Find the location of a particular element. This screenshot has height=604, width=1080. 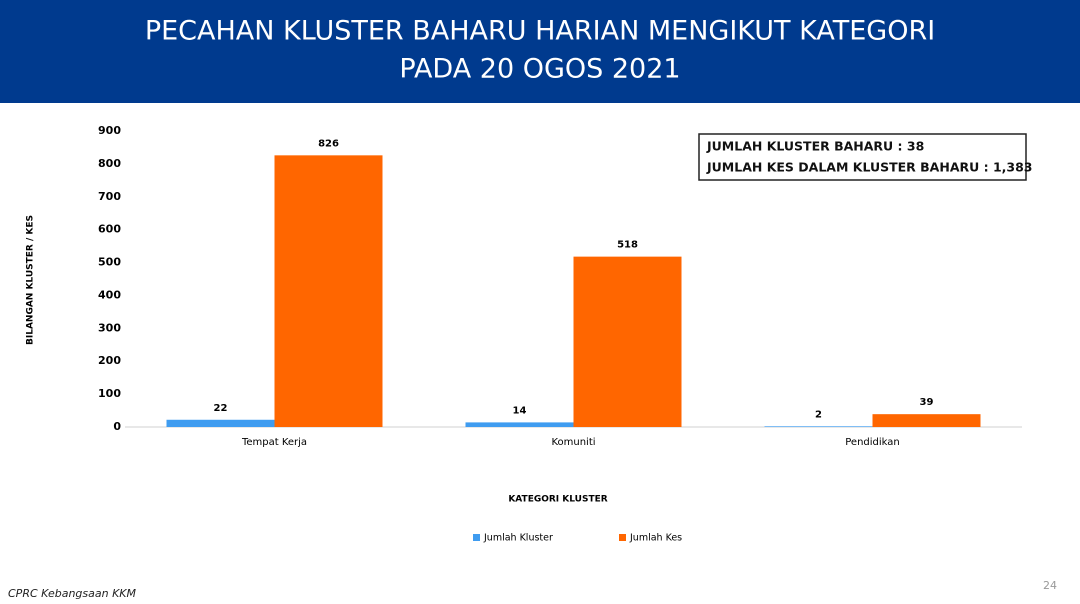

annotation: JUMLAH KLUSTER BAHARU : 38 is located at coordinates (815, 146).